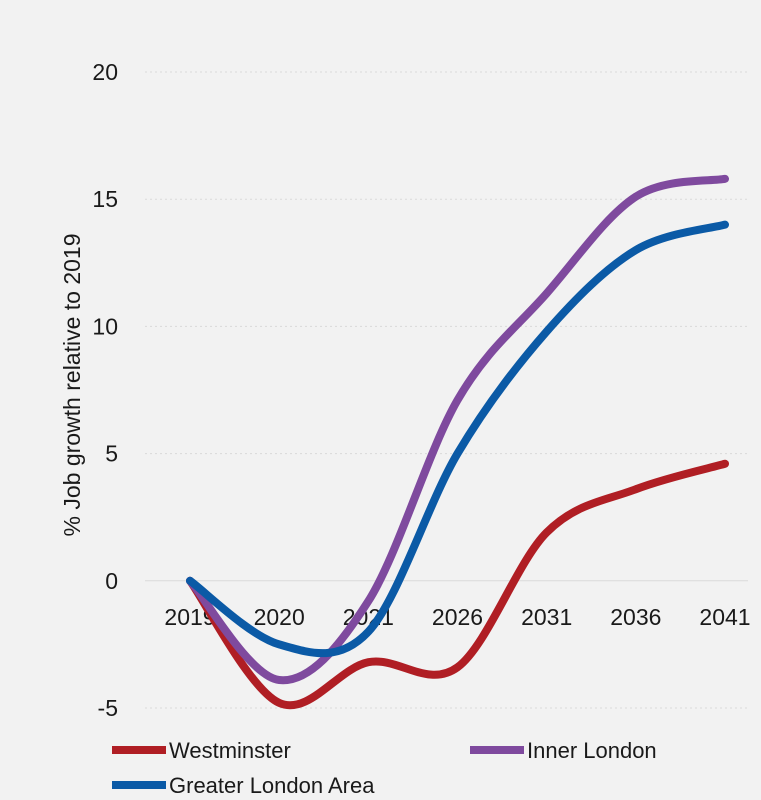 This screenshot has height=800, width=761. Describe the element at coordinates (592, 750) in the screenshot. I see `legend-label: Inner London` at that location.